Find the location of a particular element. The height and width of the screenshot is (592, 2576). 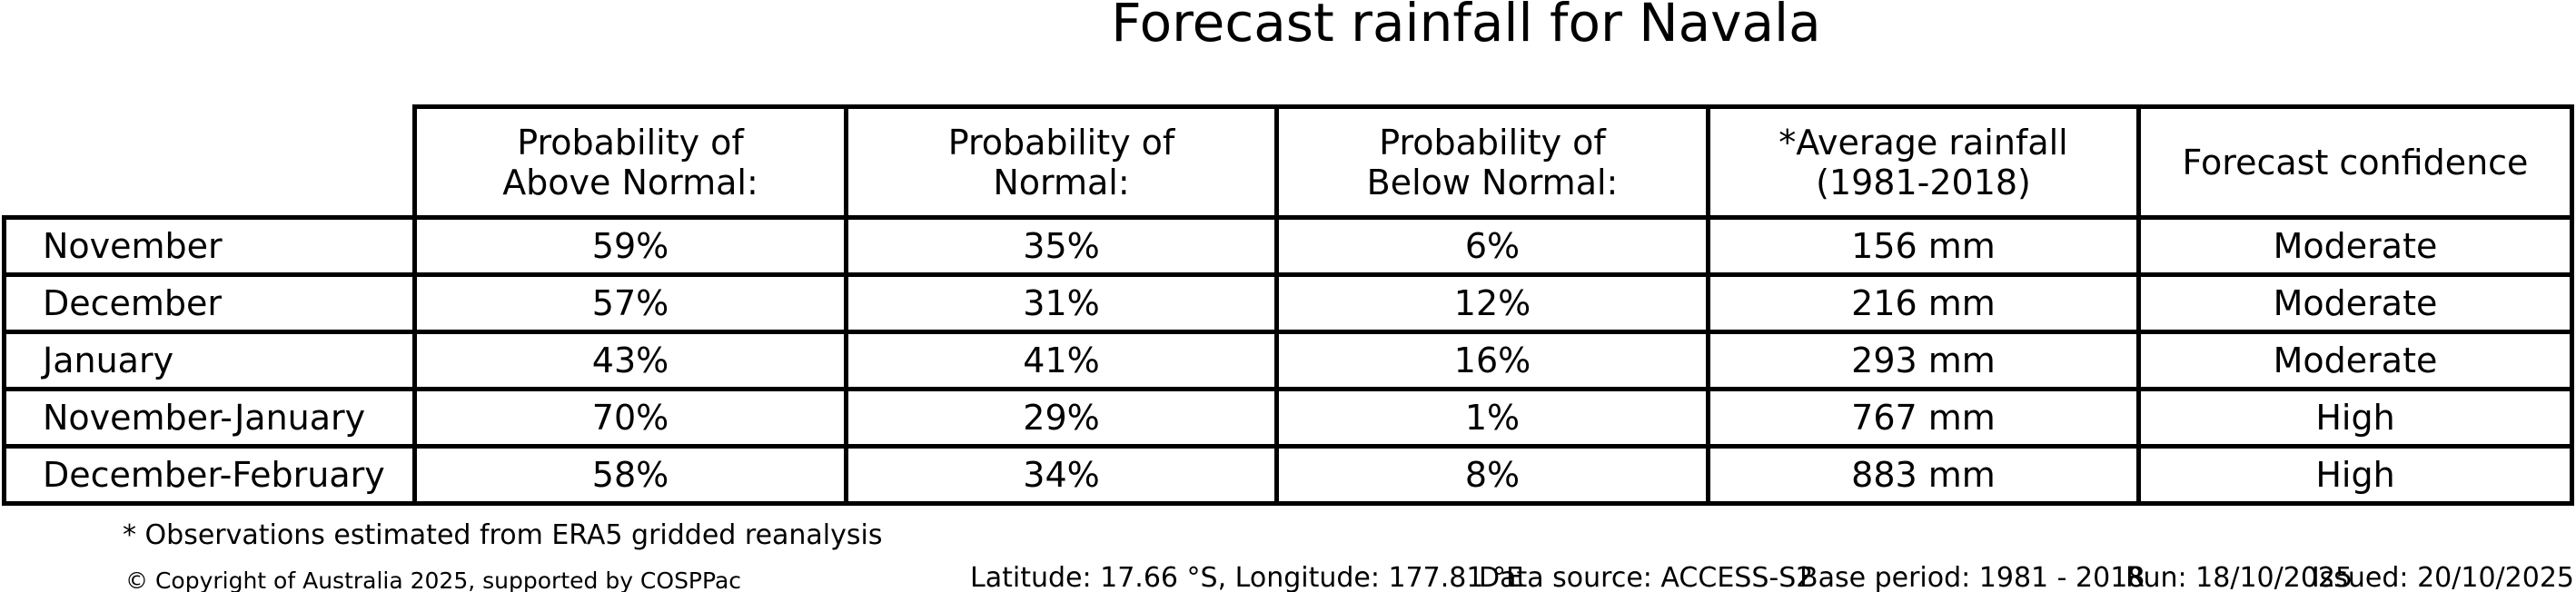

table-row-january: January 43% 41% 16% 293 mm Moderate is located at coordinates (1288, 360).